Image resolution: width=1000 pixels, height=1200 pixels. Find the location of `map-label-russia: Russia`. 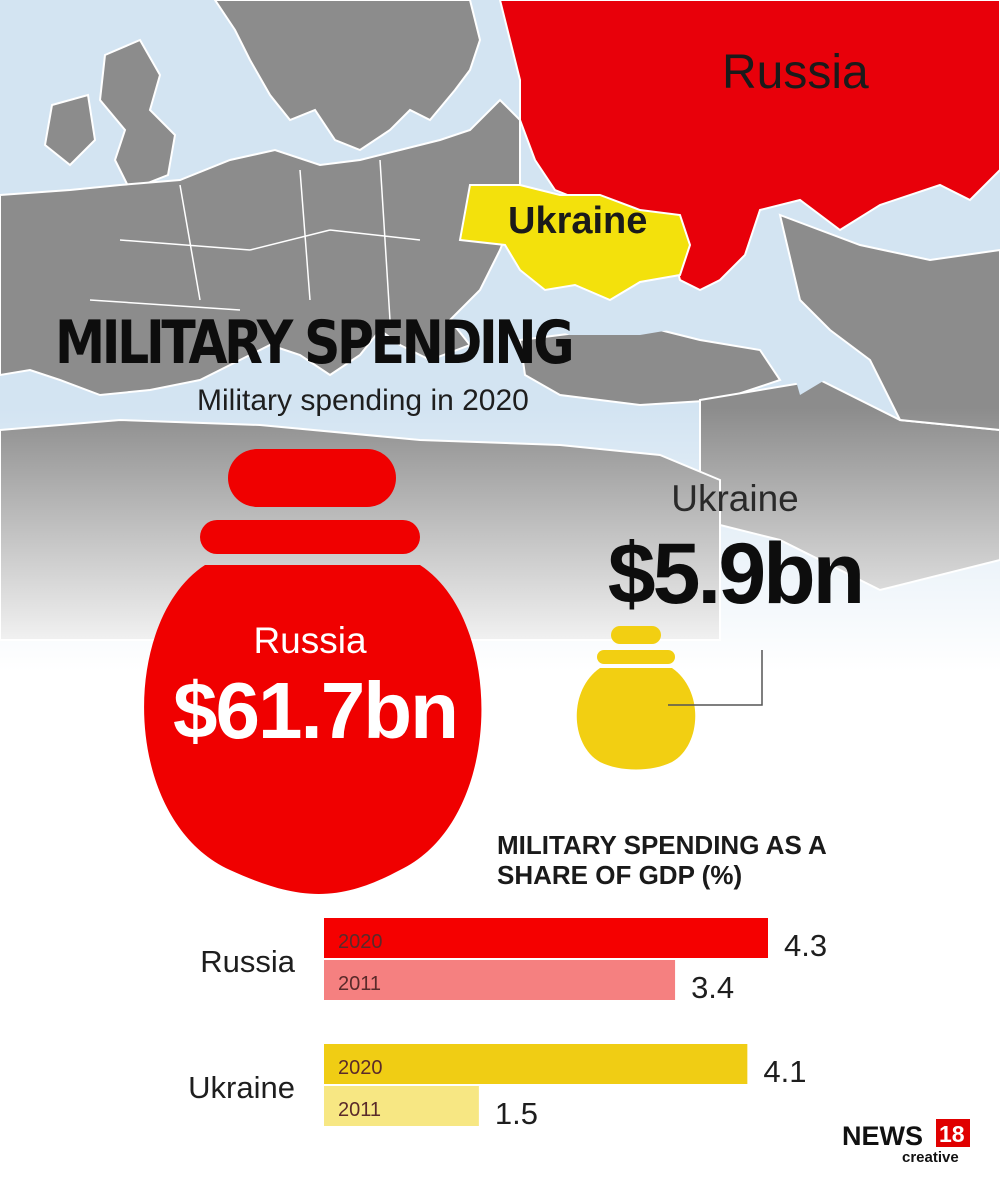

map-label-russia: Russia is located at coordinates (795, 72).